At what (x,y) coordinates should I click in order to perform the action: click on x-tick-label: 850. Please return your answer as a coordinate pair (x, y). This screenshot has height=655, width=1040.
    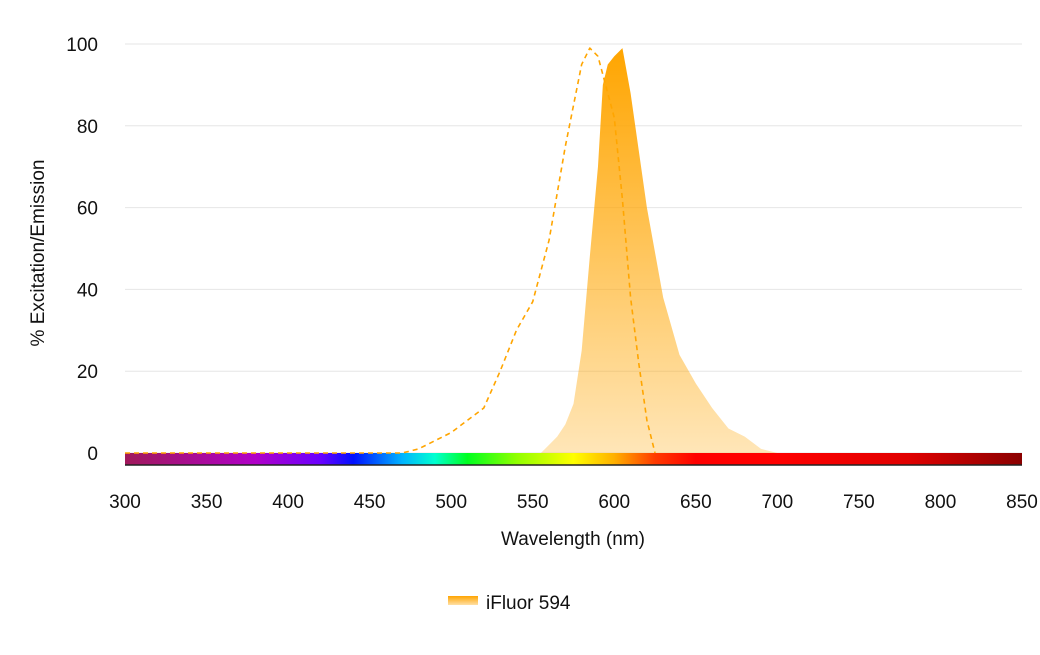
    Looking at the image, I should click on (1022, 502).